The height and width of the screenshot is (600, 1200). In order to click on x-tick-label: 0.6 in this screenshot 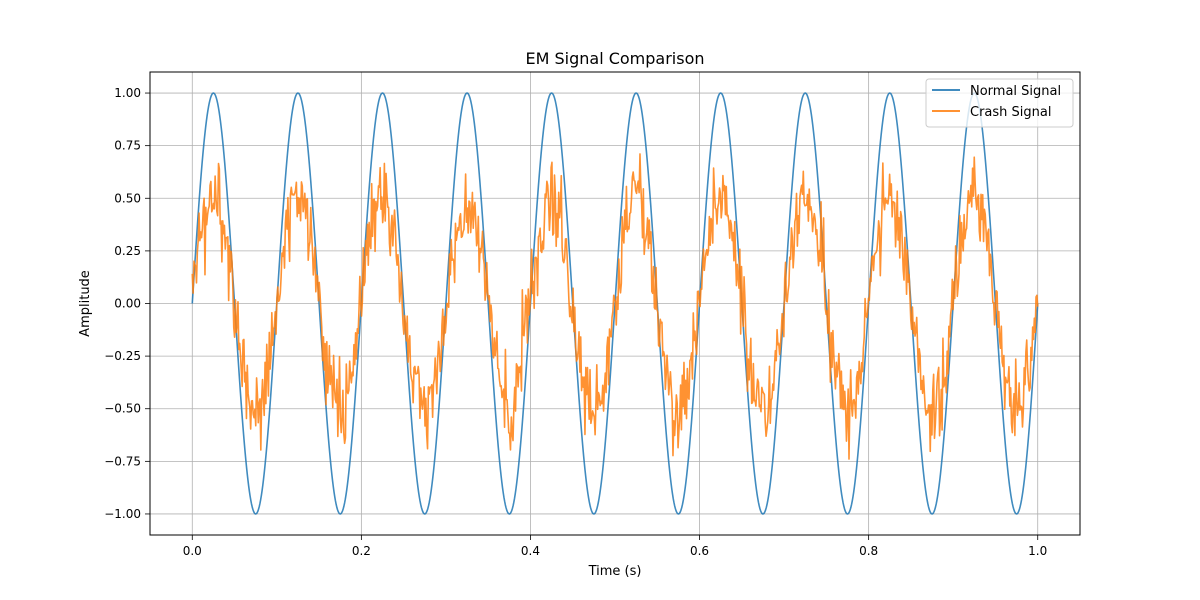, I will do `click(699, 551)`.